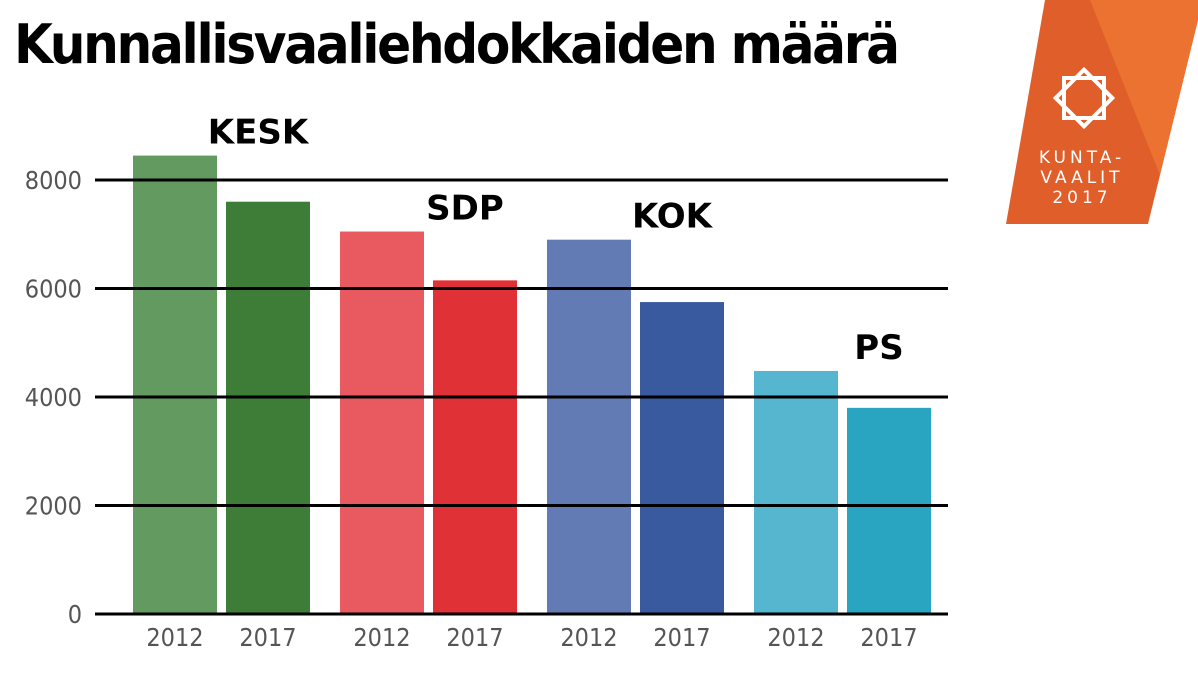 This screenshot has height=674, width=1198. What do you see at coordinates (457, 44) in the screenshot?
I see `chart-title: Kunnallisvaaliehdokkaiden määrä` at bounding box center [457, 44].